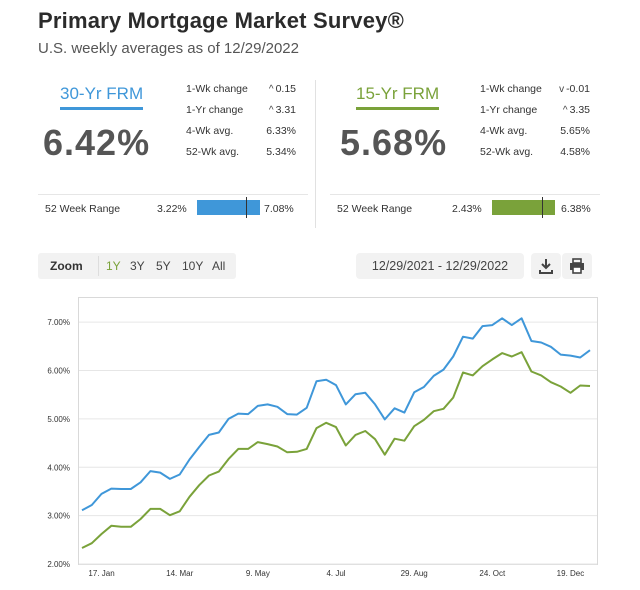 This screenshot has height=590, width=640. Describe the element at coordinates (97, 142) in the screenshot. I see `fixed30-rate: 6.42%` at that location.